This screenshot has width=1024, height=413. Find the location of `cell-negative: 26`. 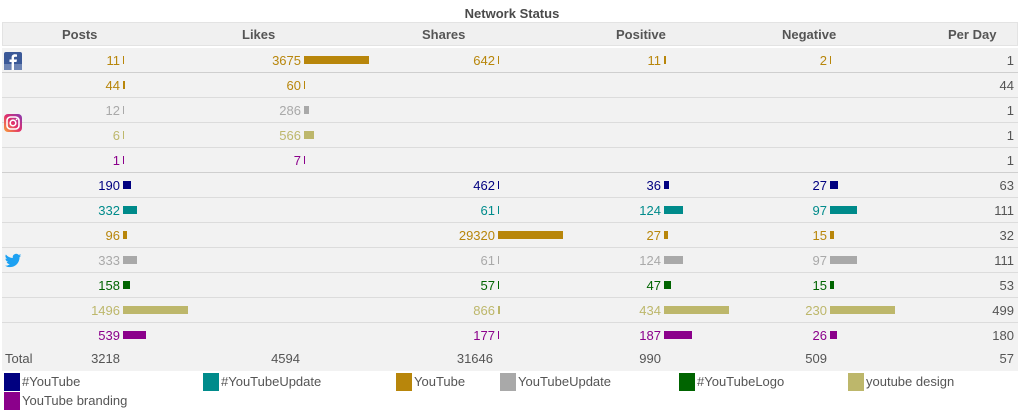

cell-negative: 26 is located at coordinates (819, 335).